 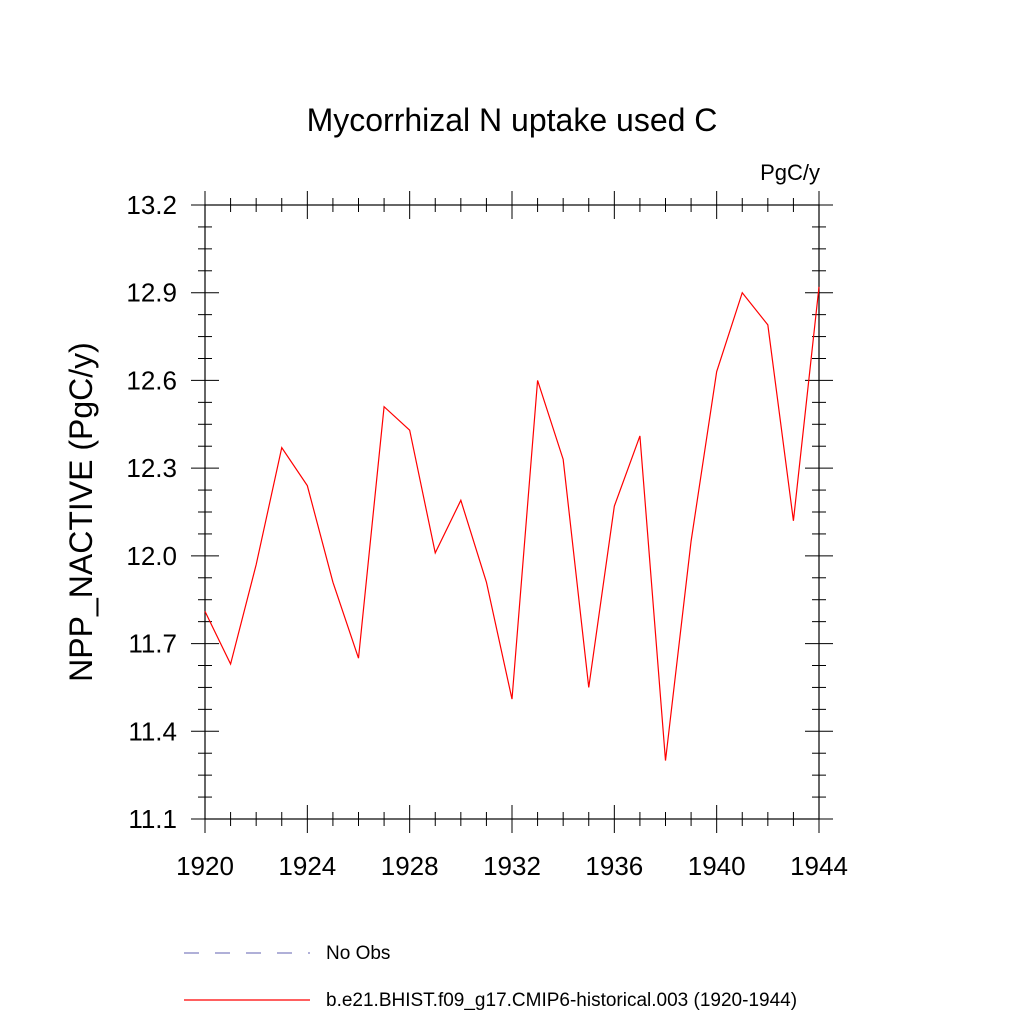 I want to click on x-tick-label: 1940, so click(x=717, y=866).